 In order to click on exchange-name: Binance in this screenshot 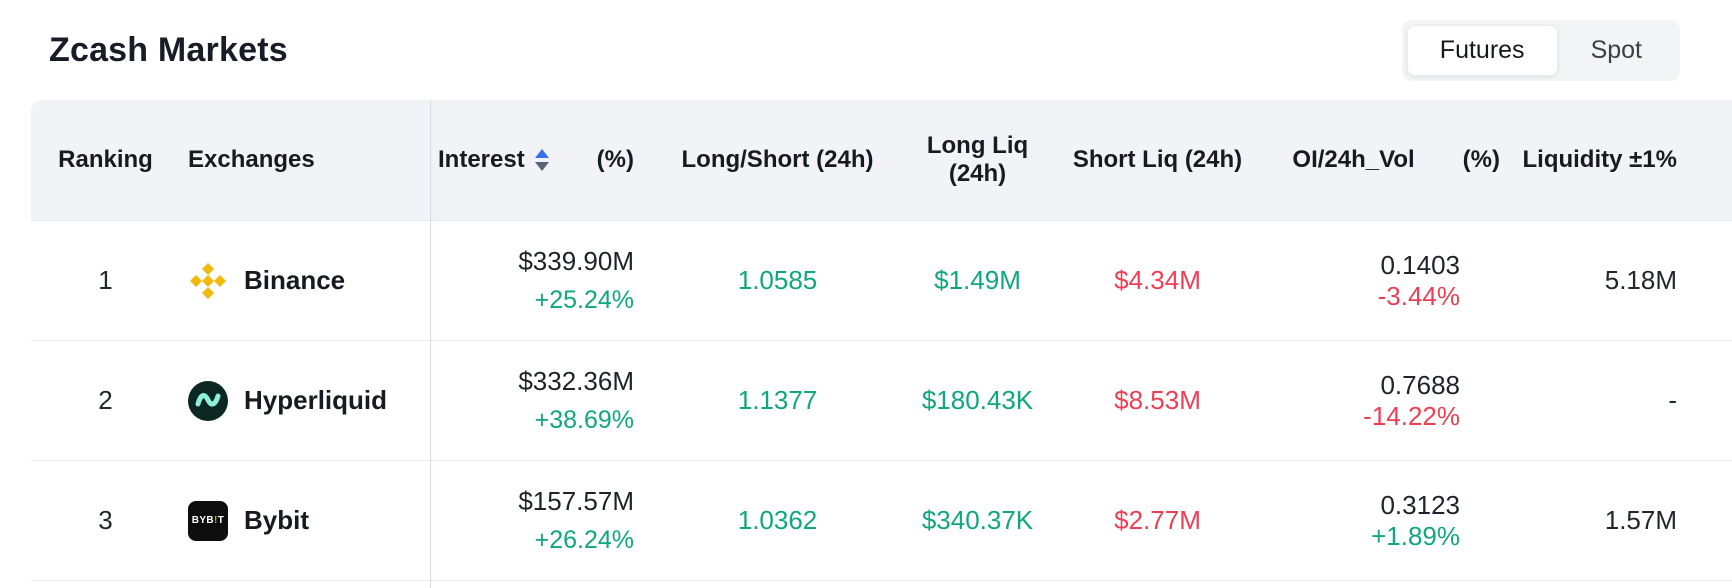, I will do `click(295, 280)`.